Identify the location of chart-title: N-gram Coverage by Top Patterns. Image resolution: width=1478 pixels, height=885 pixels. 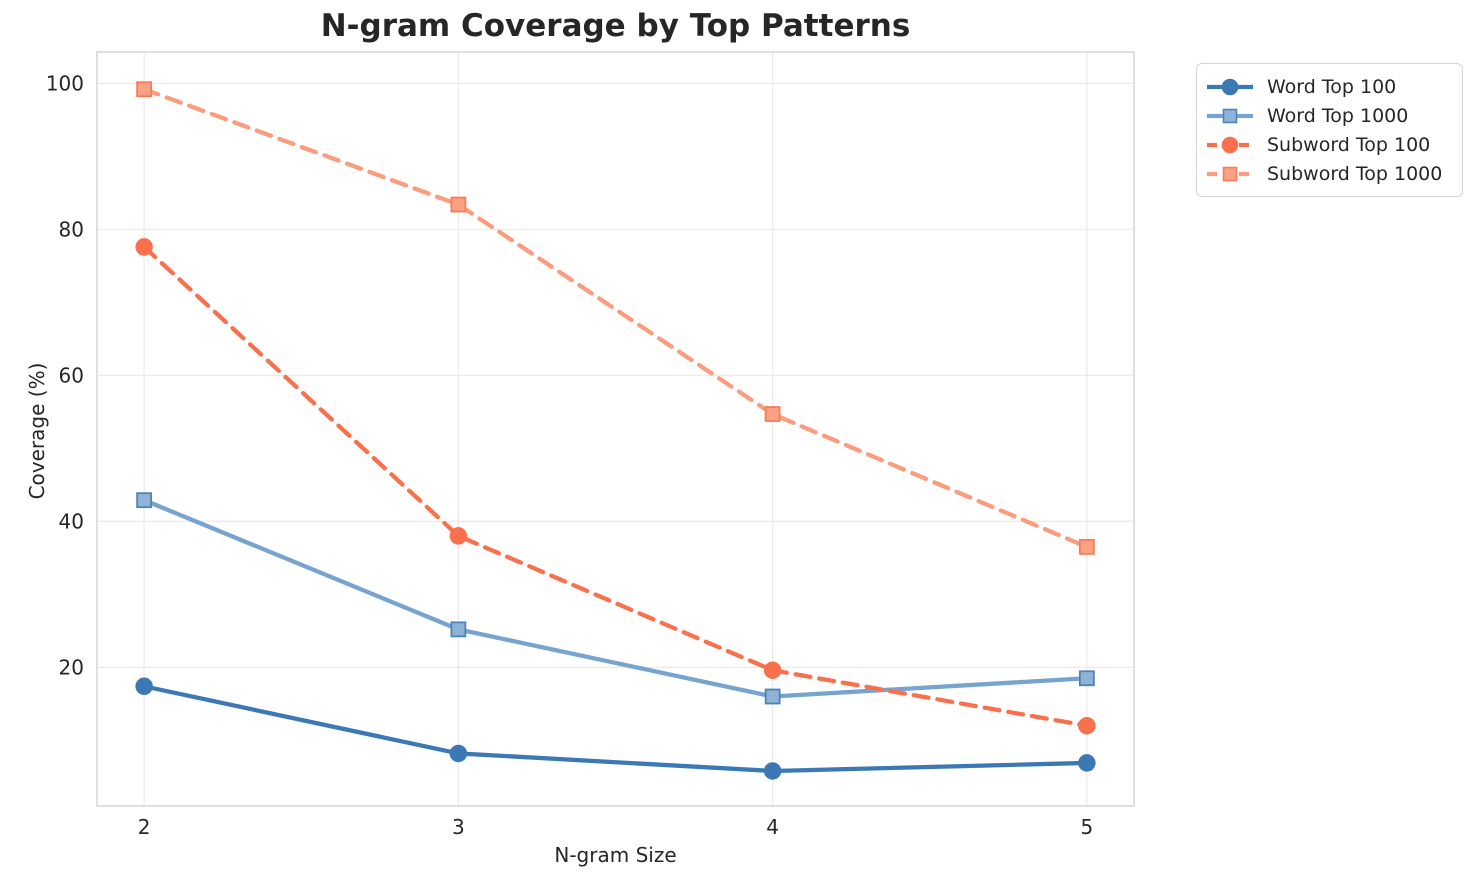
(615, 26).